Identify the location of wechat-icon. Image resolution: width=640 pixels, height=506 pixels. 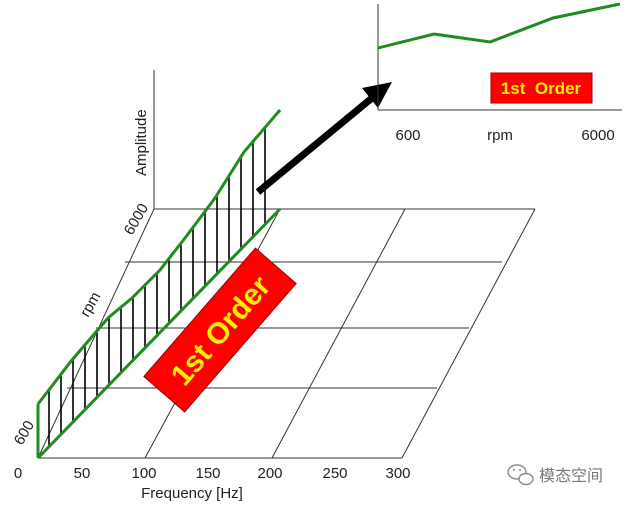
(520, 475).